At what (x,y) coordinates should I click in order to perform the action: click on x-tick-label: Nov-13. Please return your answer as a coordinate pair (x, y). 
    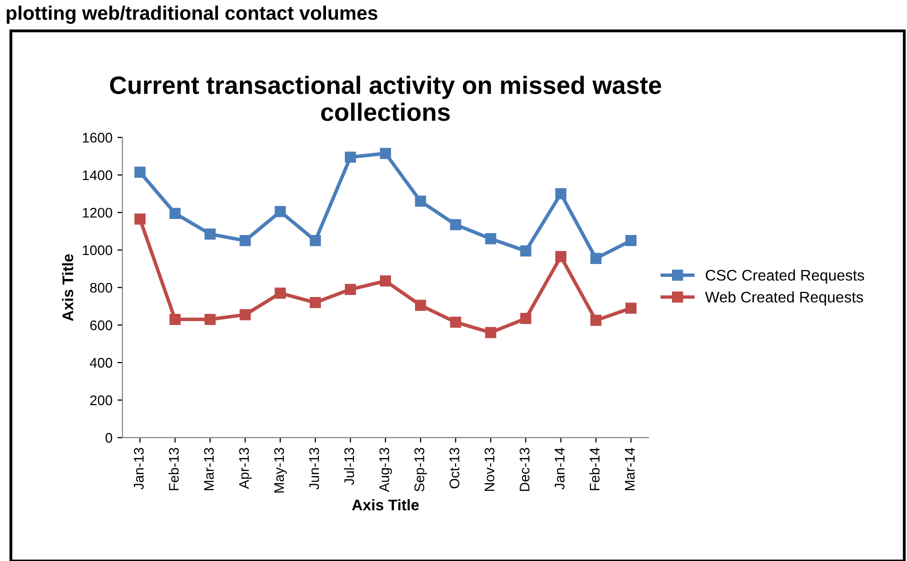
    Looking at the image, I should click on (489, 469).